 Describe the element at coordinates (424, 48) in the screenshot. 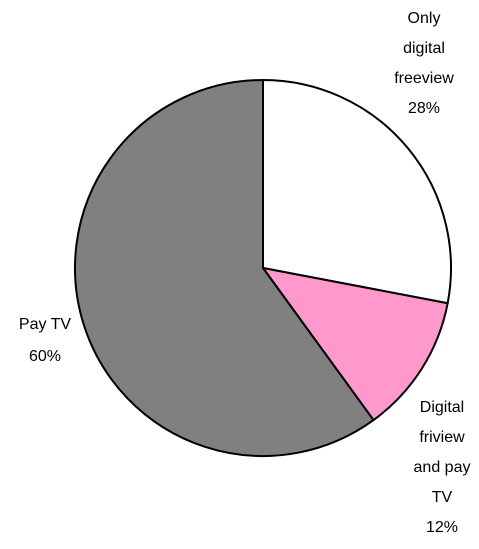

I see `category-label: Only digital freeview` at that location.